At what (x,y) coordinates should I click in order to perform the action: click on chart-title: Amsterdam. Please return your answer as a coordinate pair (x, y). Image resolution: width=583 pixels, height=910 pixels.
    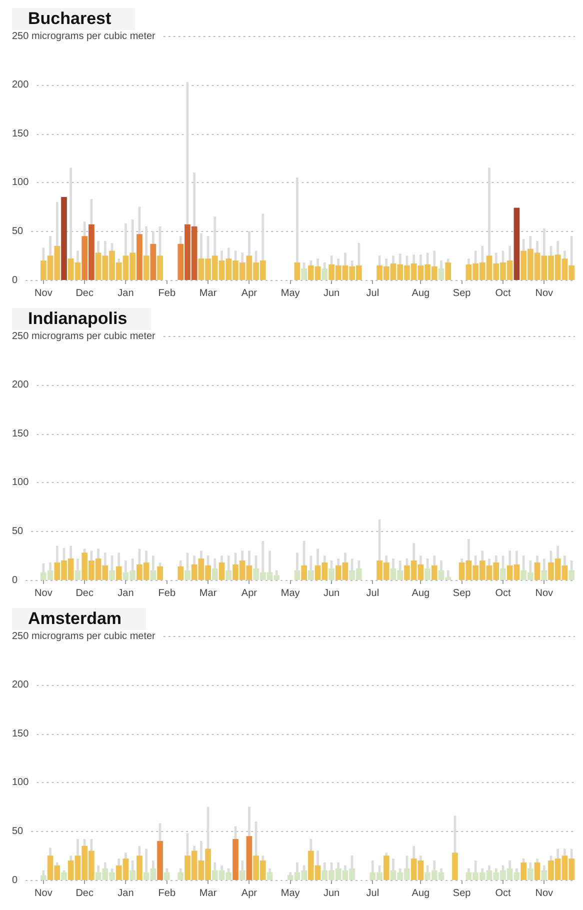
    Looking at the image, I should click on (79, 619).